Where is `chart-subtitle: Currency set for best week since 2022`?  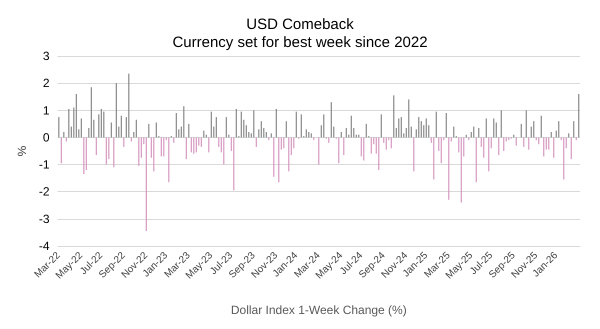
chart-subtitle: Currency set for best week since 2022 is located at coordinates (300, 42).